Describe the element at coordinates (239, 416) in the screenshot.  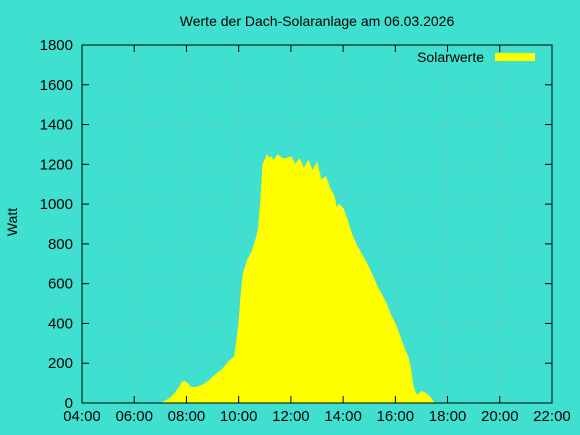
I see `x-tick-label: 10:00` at that location.